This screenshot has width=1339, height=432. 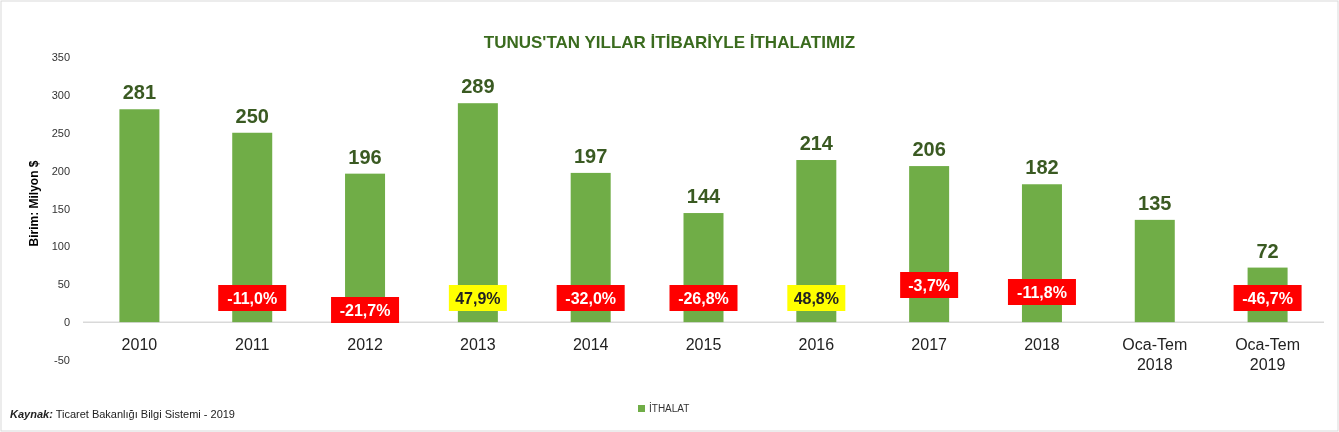 What do you see at coordinates (816, 143) in the screenshot?
I see `data-label: 214` at bounding box center [816, 143].